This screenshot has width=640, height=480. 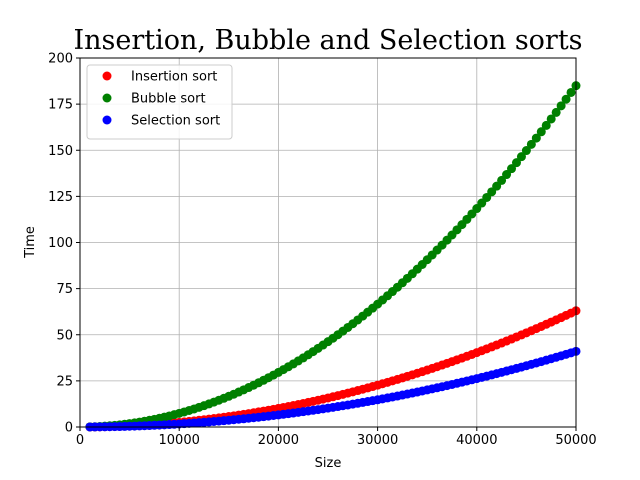 I want to click on y-tick-label: 75, so click(x=64, y=289).